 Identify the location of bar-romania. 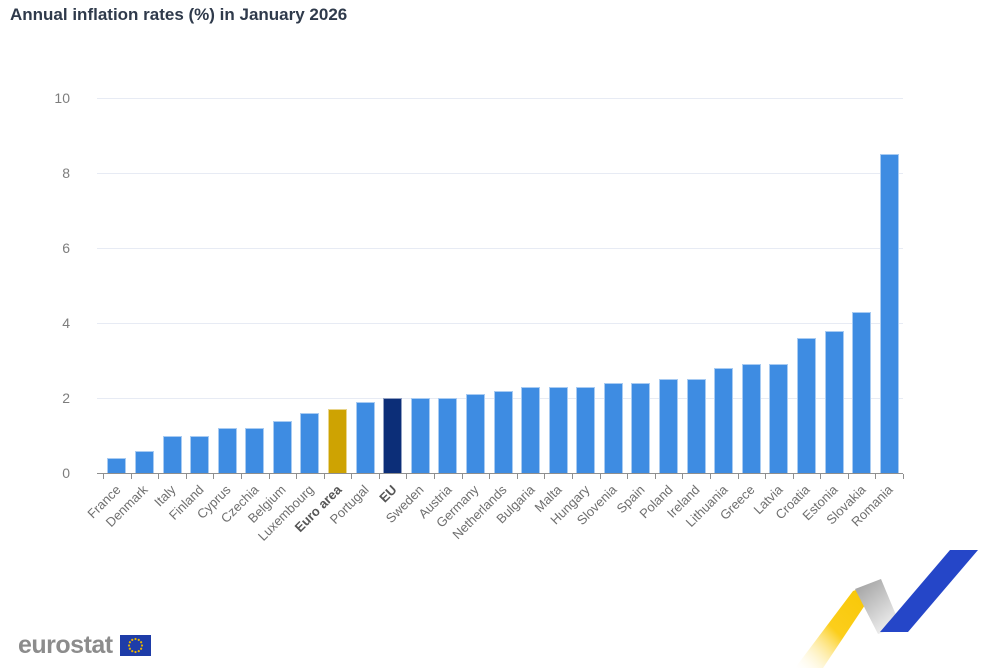
(889, 314).